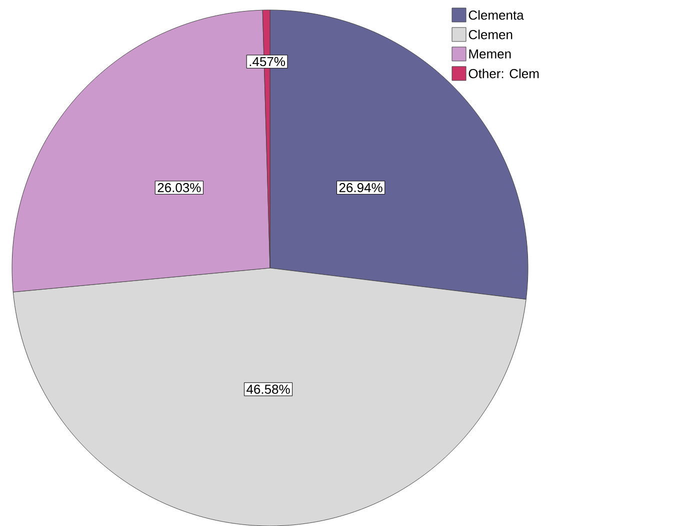 The height and width of the screenshot is (526, 689). What do you see at coordinates (503, 73) in the screenshot?
I see `legend-label: Other: Clem` at bounding box center [503, 73].